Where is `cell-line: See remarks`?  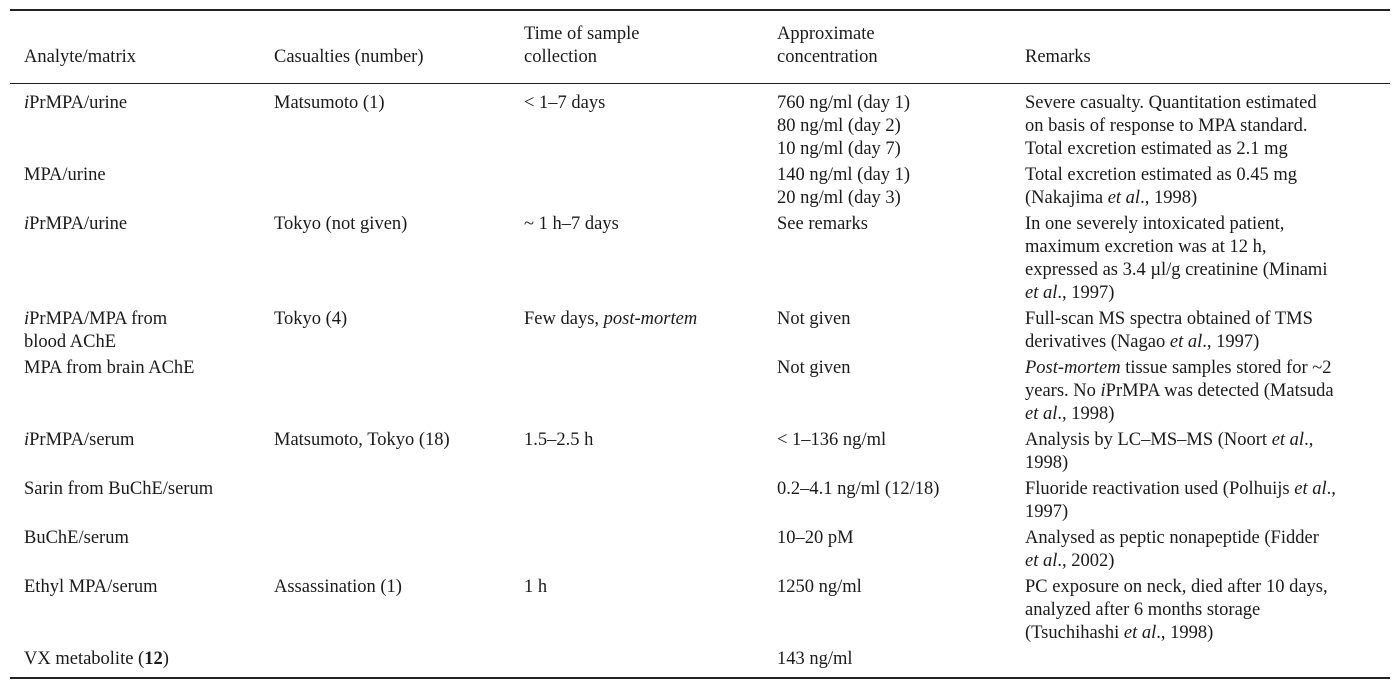
cell-line: See remarks is located at coordinates (891, 224).